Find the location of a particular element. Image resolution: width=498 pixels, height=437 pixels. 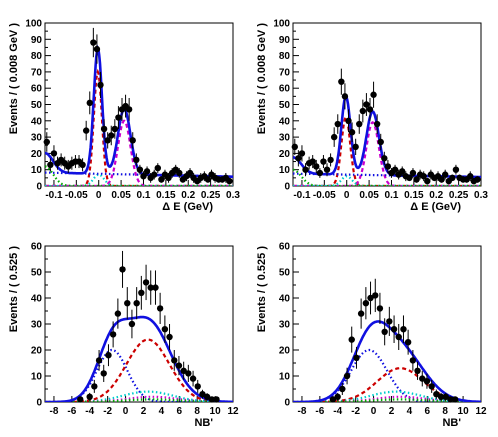

x-tick-label: -6 is located at coordinates (71, 411).